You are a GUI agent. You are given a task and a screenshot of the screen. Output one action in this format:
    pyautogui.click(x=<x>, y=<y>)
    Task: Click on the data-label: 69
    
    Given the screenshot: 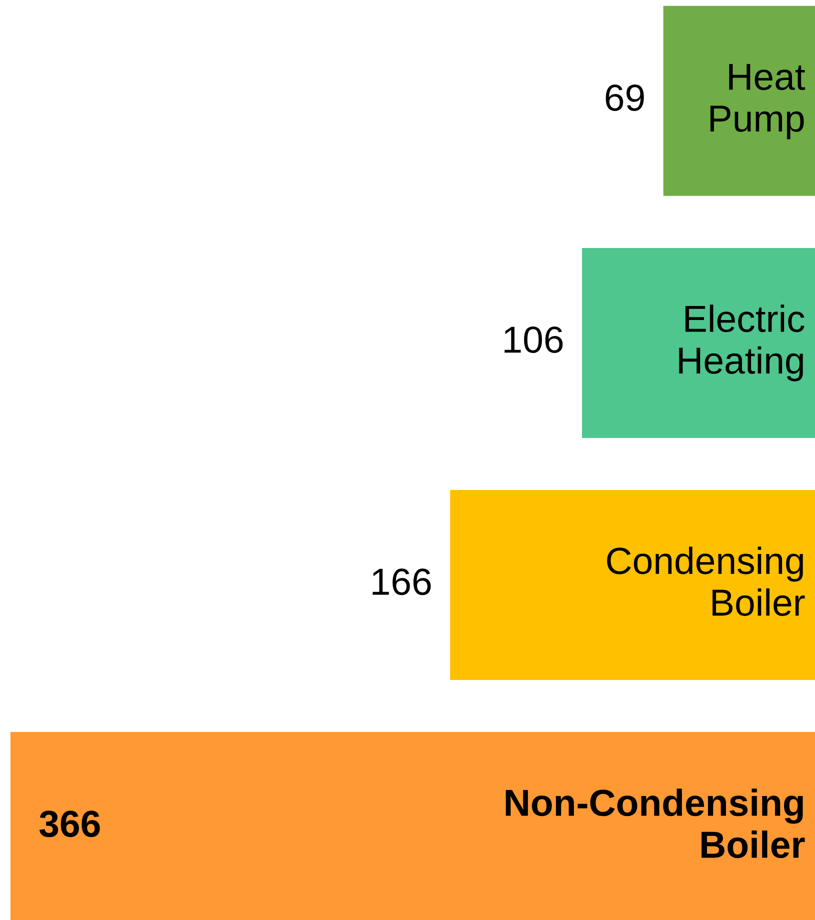 What is the action you would take?
    pyautogui.click(x=625, y=97)
    